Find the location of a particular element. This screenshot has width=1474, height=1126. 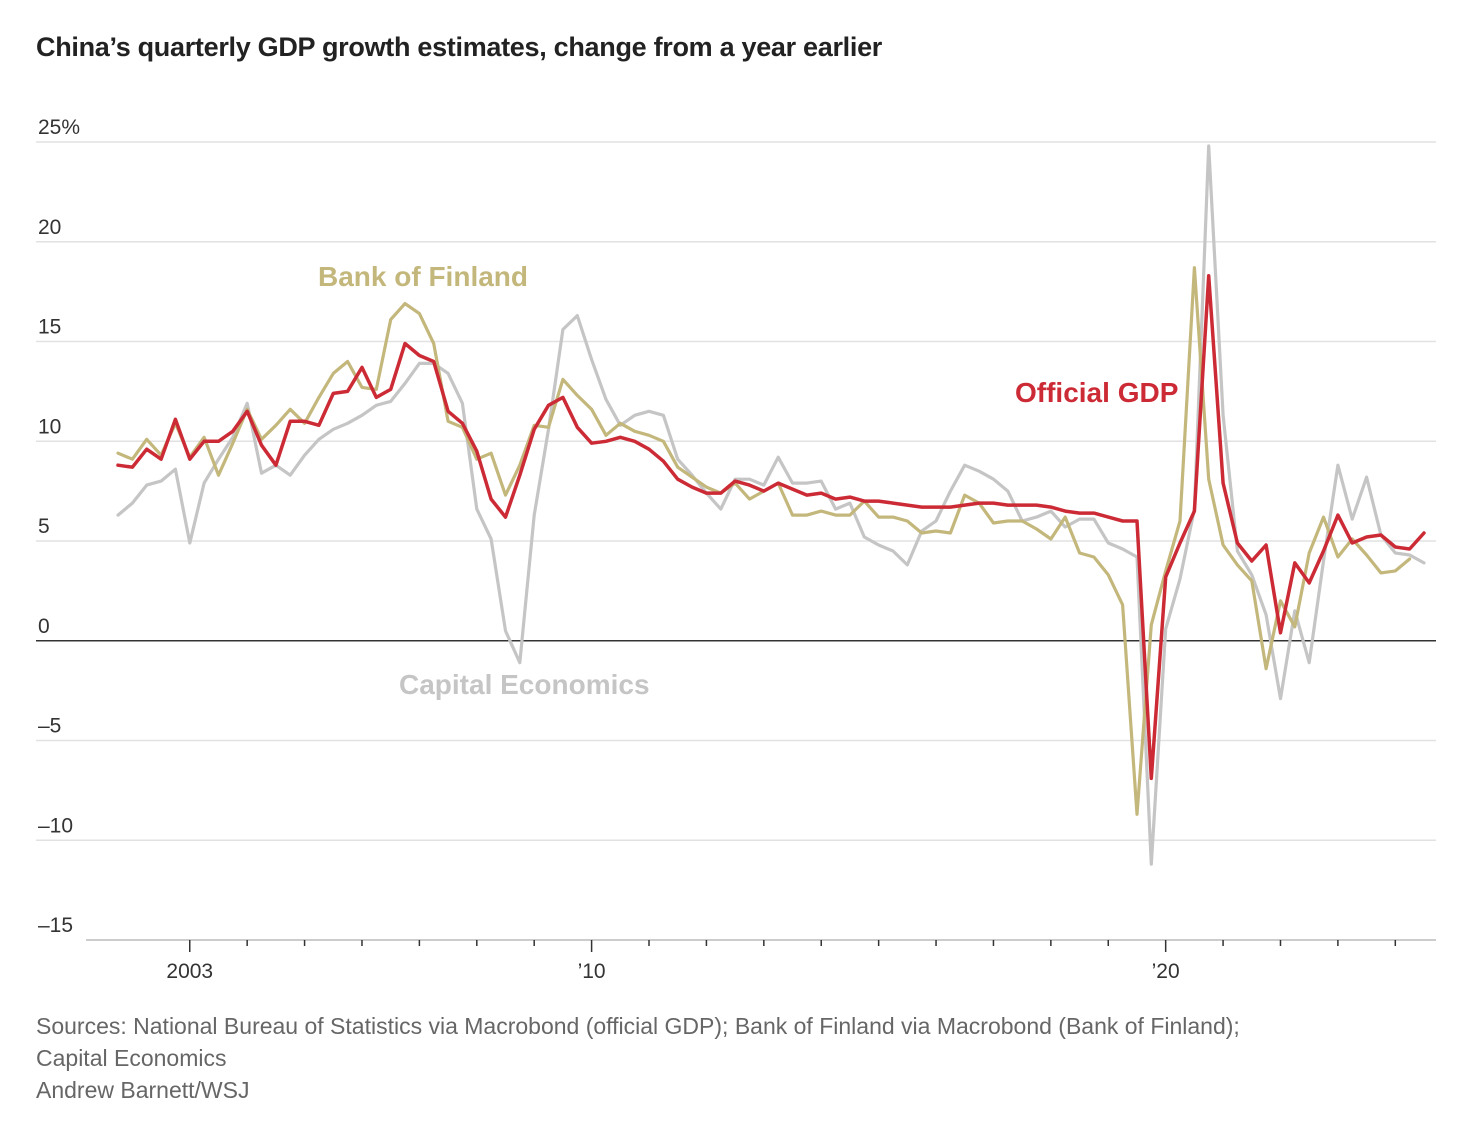

label-capital-economics: Capital Economics is located at coordinates (524, 684).